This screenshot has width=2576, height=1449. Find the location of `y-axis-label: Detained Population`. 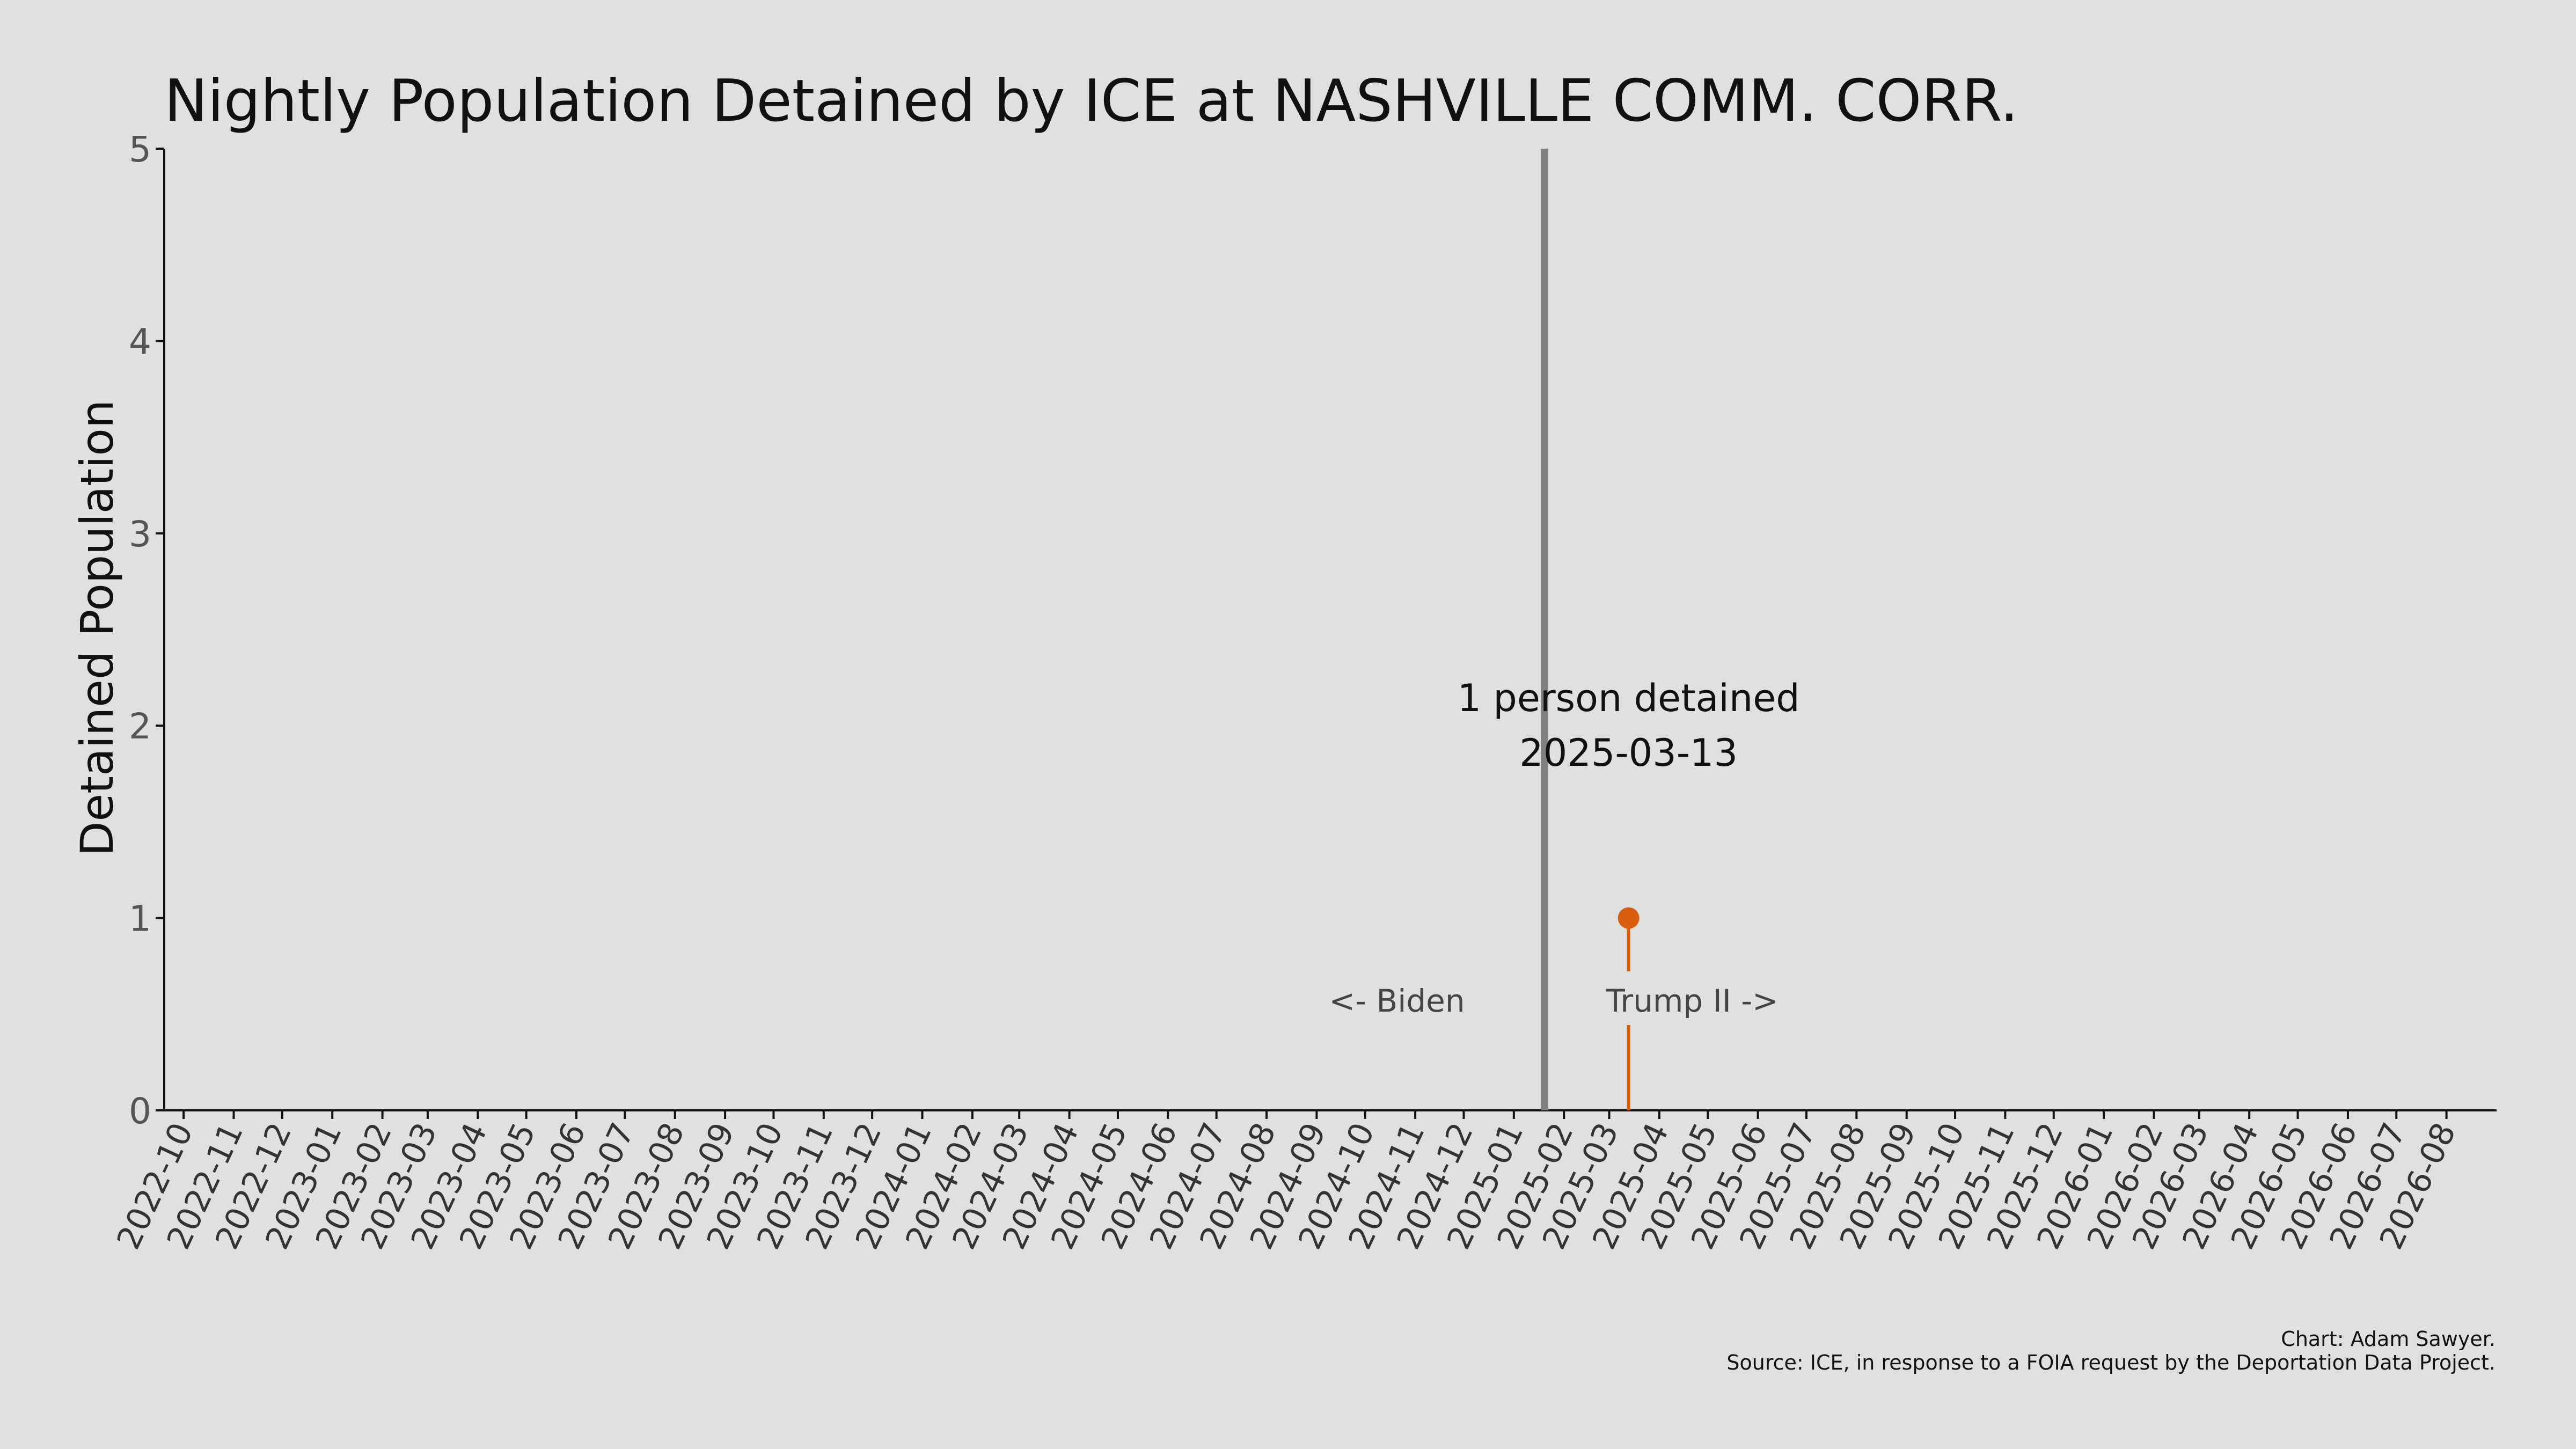

y-axis-label: Detained Population is located at coordinates (97, 628).